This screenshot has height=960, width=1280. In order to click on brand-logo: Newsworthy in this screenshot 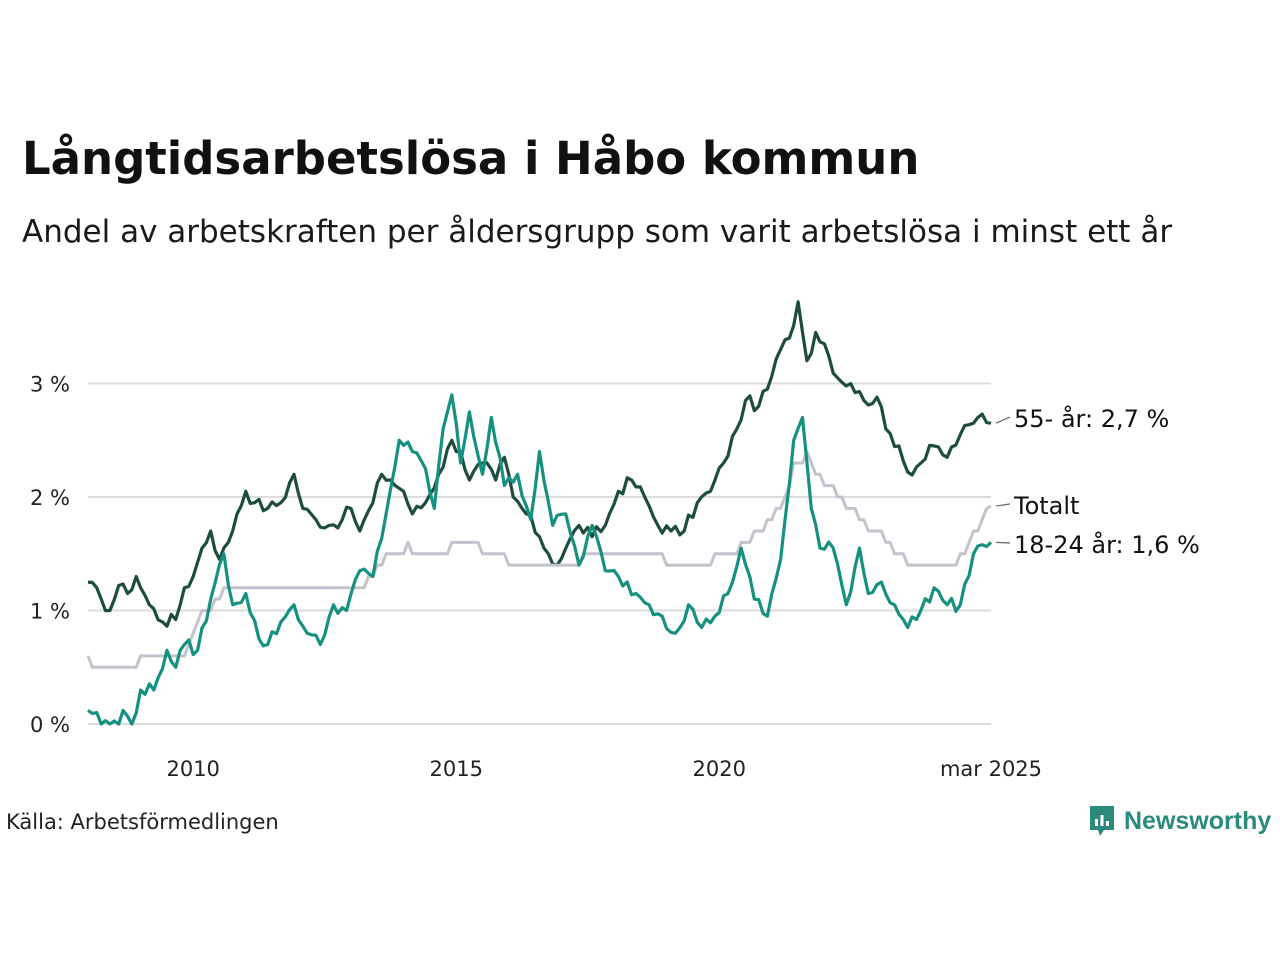, I will do `click(1179, 821)`.